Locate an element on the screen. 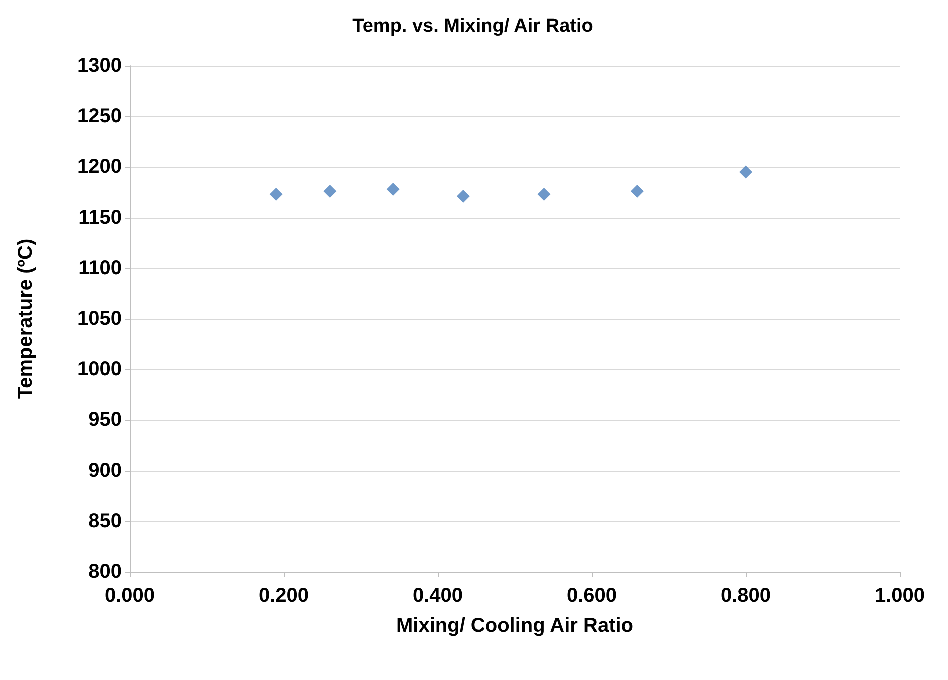  y-axis-title: Temperature (ºC) is located at coordinates (26, 319).